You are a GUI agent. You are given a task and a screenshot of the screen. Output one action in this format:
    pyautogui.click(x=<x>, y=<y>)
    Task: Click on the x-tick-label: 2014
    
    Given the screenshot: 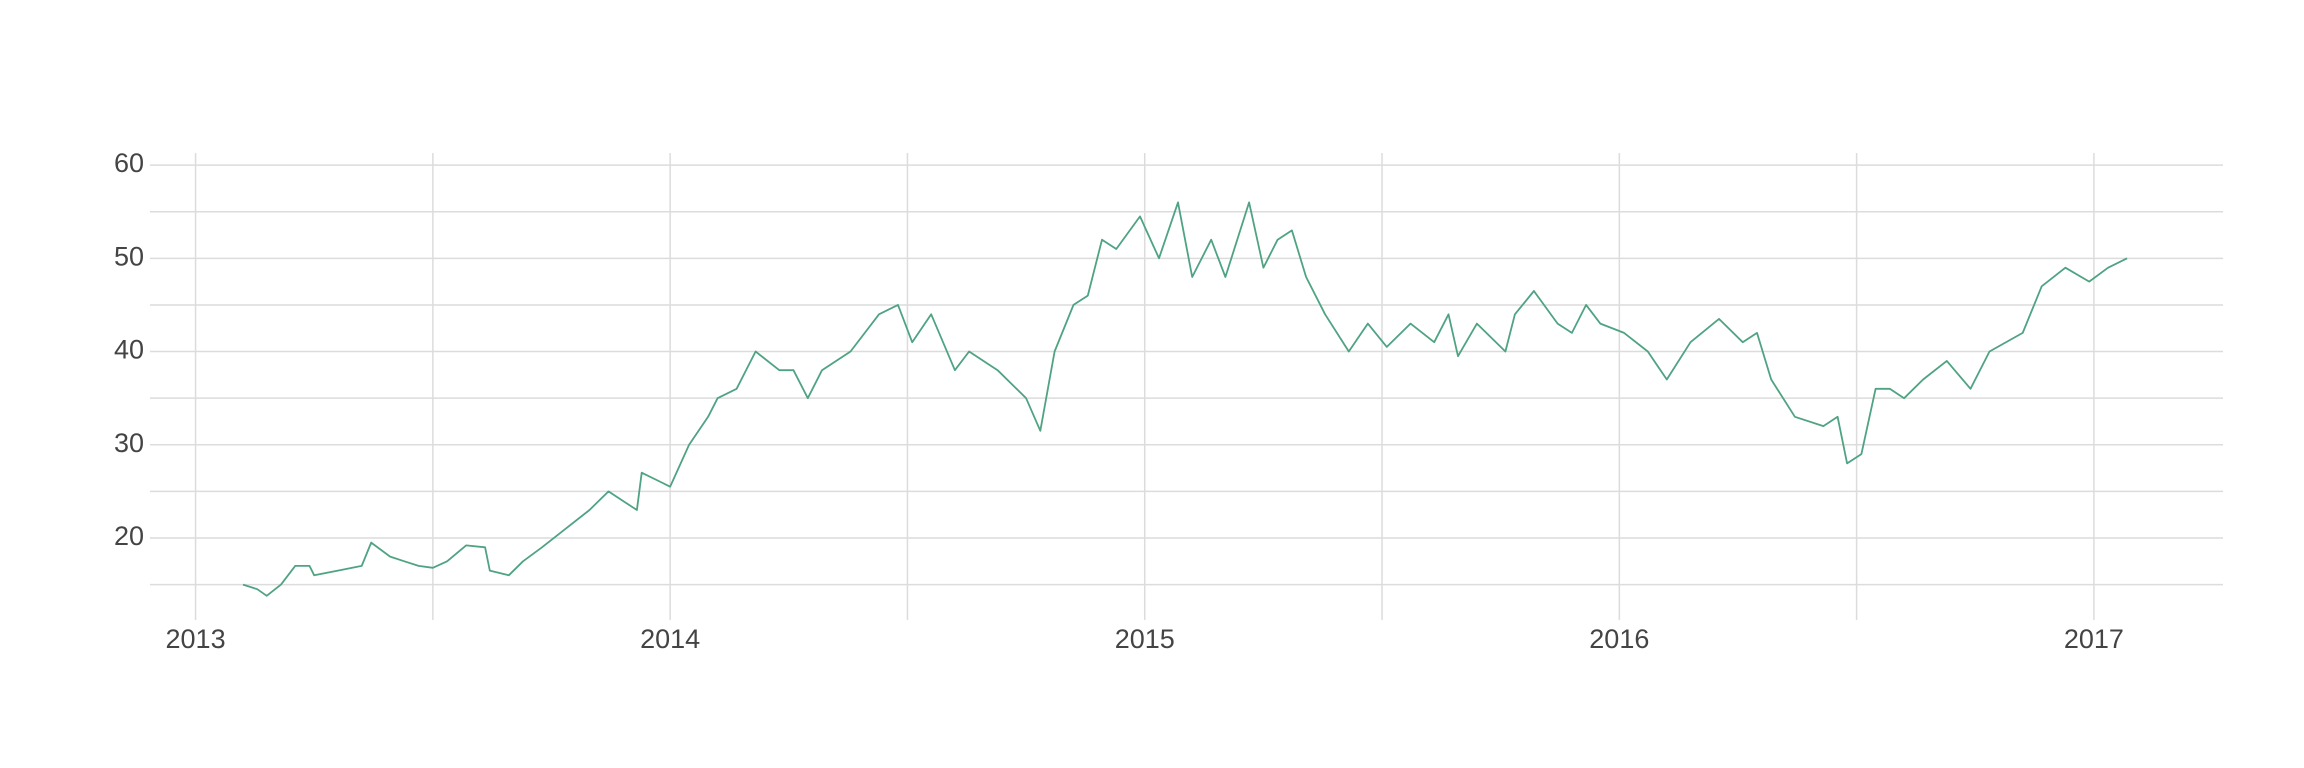 What is the action you would take?
    pyautogui.click(x=670, y=639)
    